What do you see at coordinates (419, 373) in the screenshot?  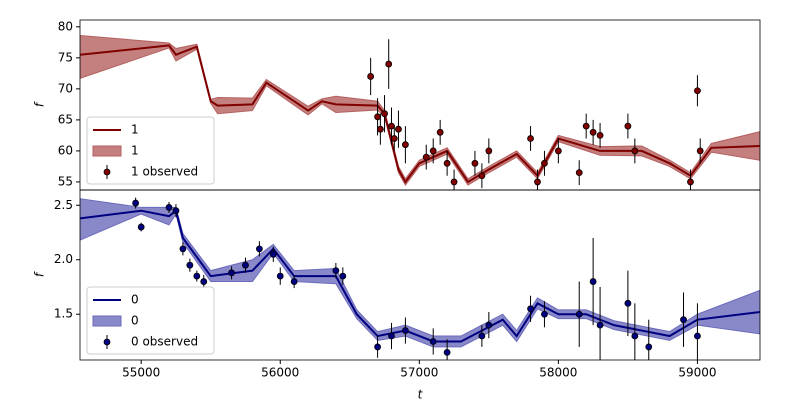 I see `x-tick-label: 57000` at bounding box center [419, 373].